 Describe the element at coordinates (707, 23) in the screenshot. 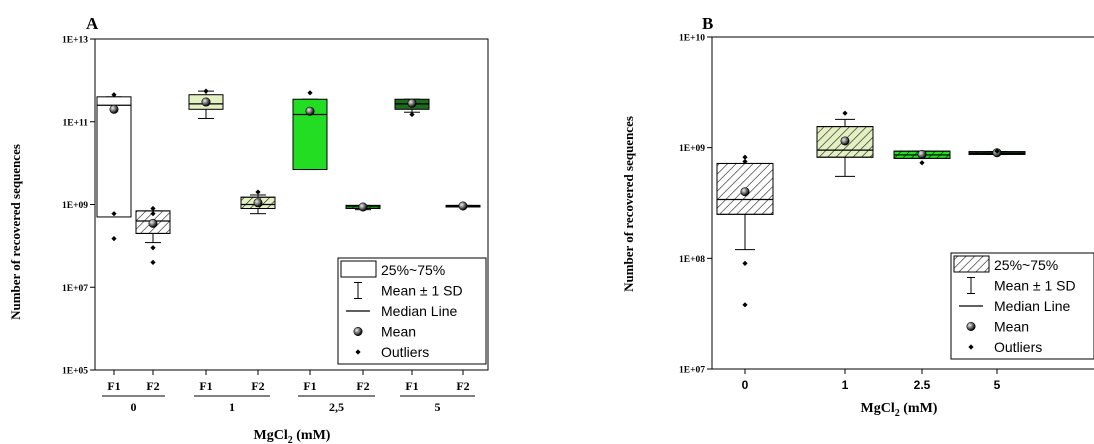

I see `panel-b-label: B` at that location.